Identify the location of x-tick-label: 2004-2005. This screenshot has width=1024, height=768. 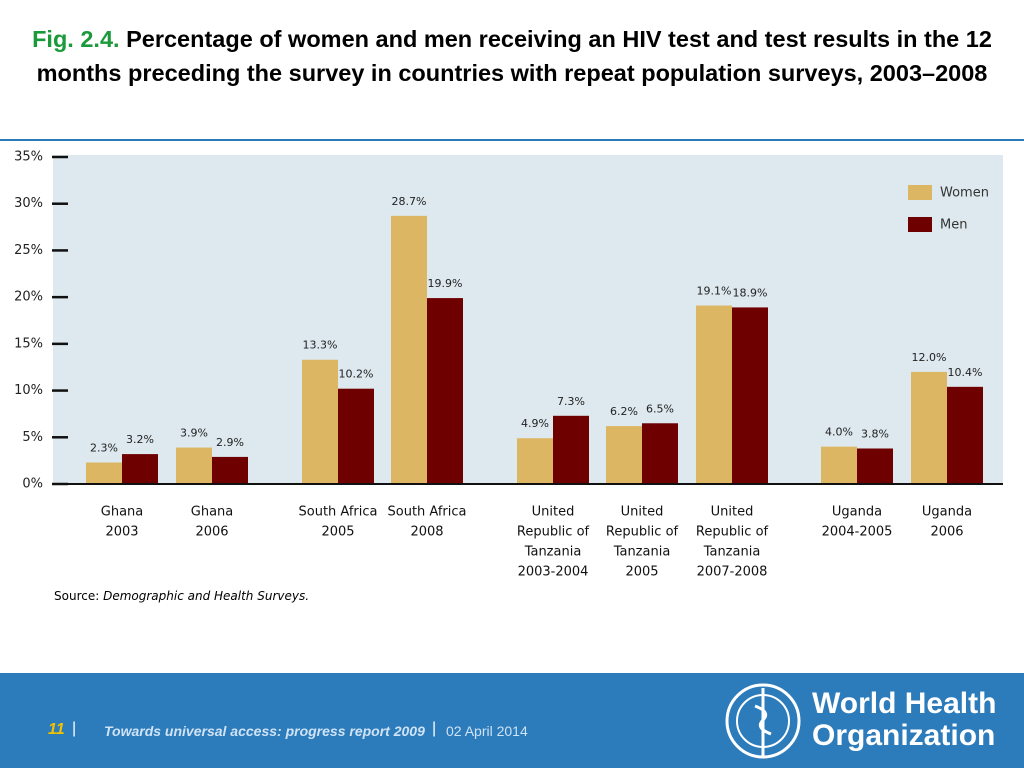
(857, 532).